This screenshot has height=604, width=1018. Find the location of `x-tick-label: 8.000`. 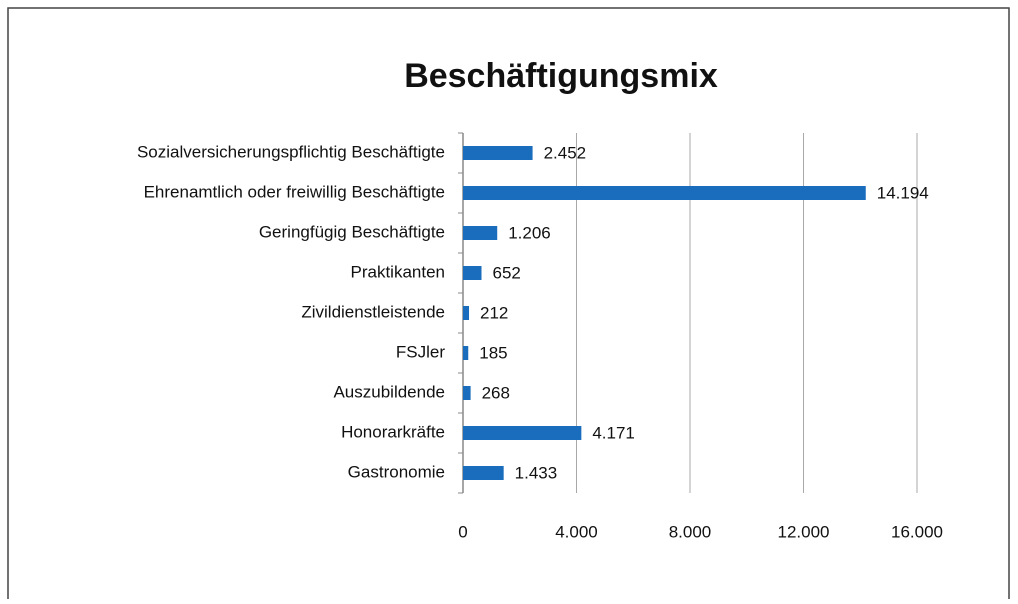

x-tick-label: 8.000 is located at coordinates (690, 531).